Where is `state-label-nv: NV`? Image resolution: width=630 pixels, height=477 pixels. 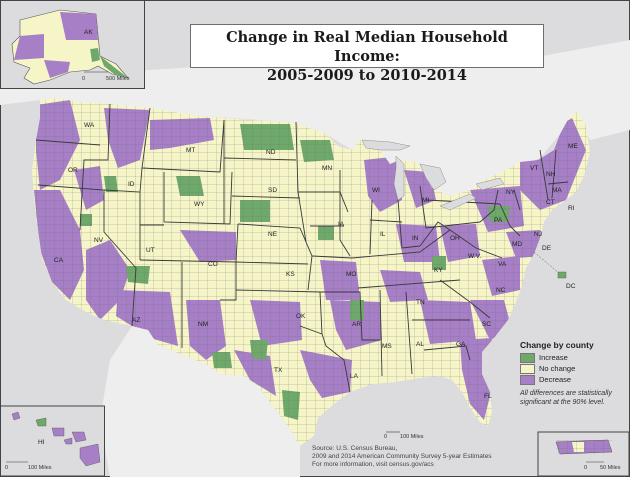
state-label-nv: NV is located at coordinates (99, 240).